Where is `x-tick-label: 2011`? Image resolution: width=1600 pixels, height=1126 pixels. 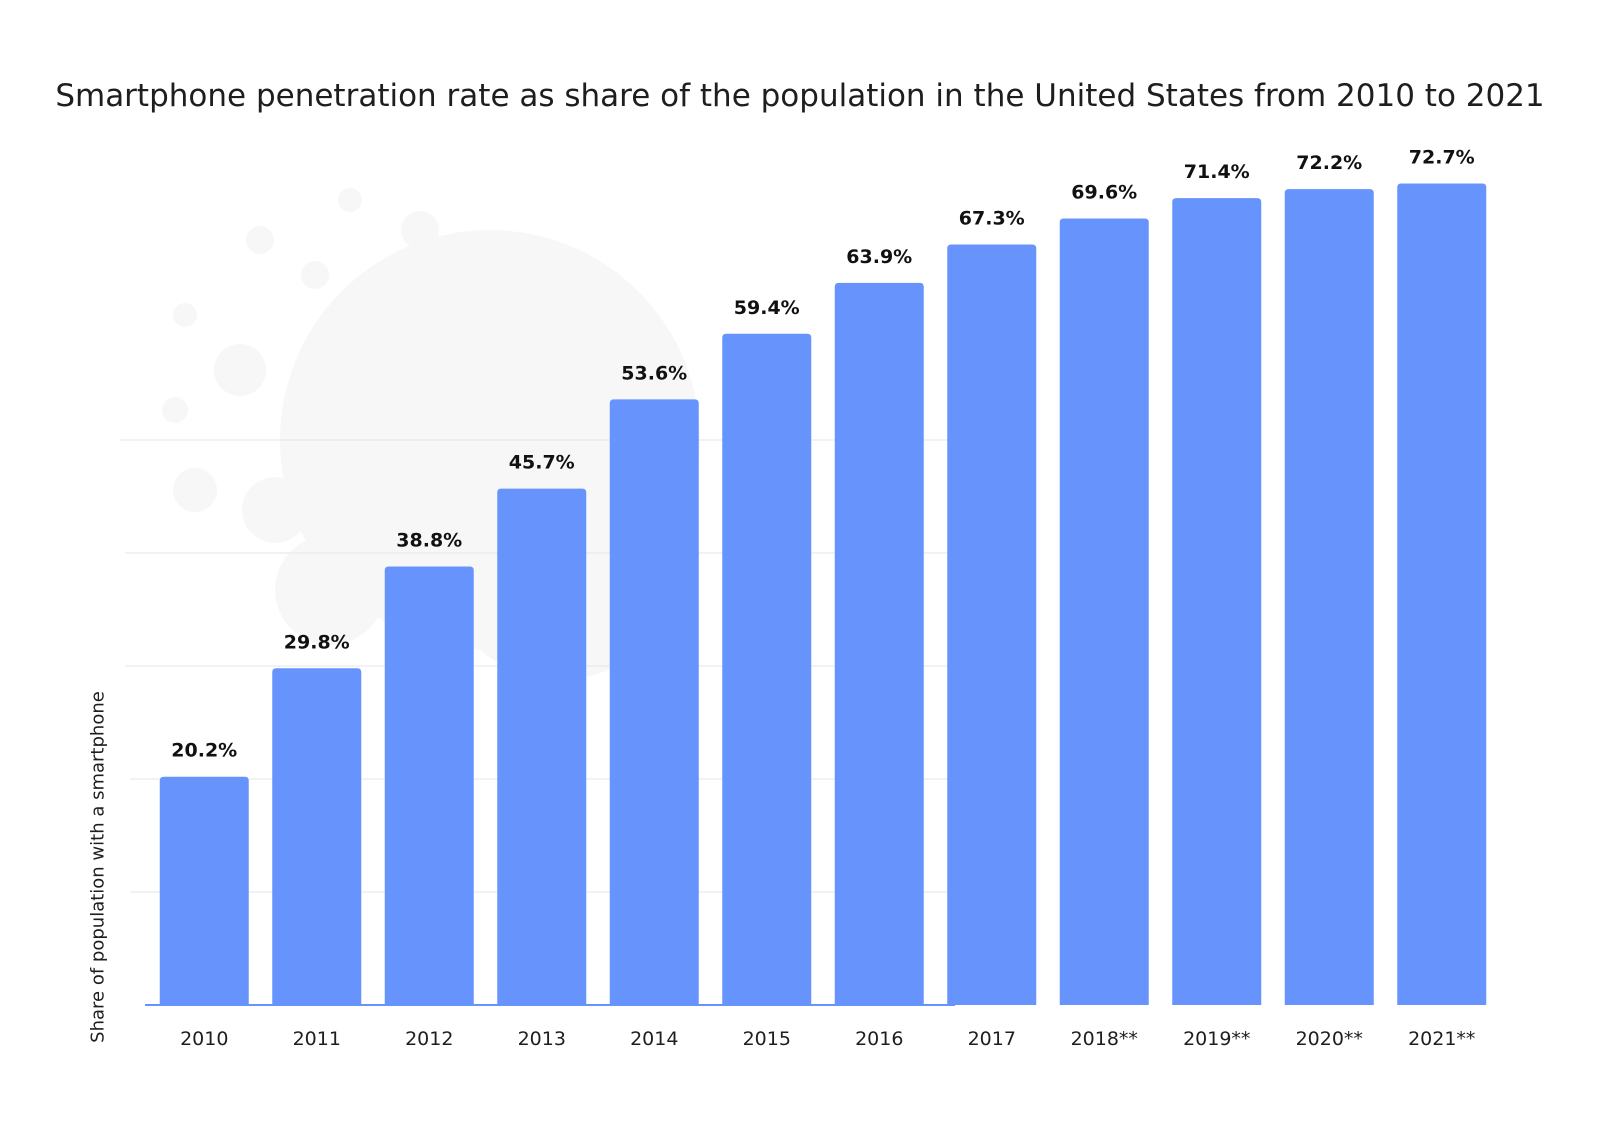 x-tick-label: 2011 is located at coordinates (317, 1039).